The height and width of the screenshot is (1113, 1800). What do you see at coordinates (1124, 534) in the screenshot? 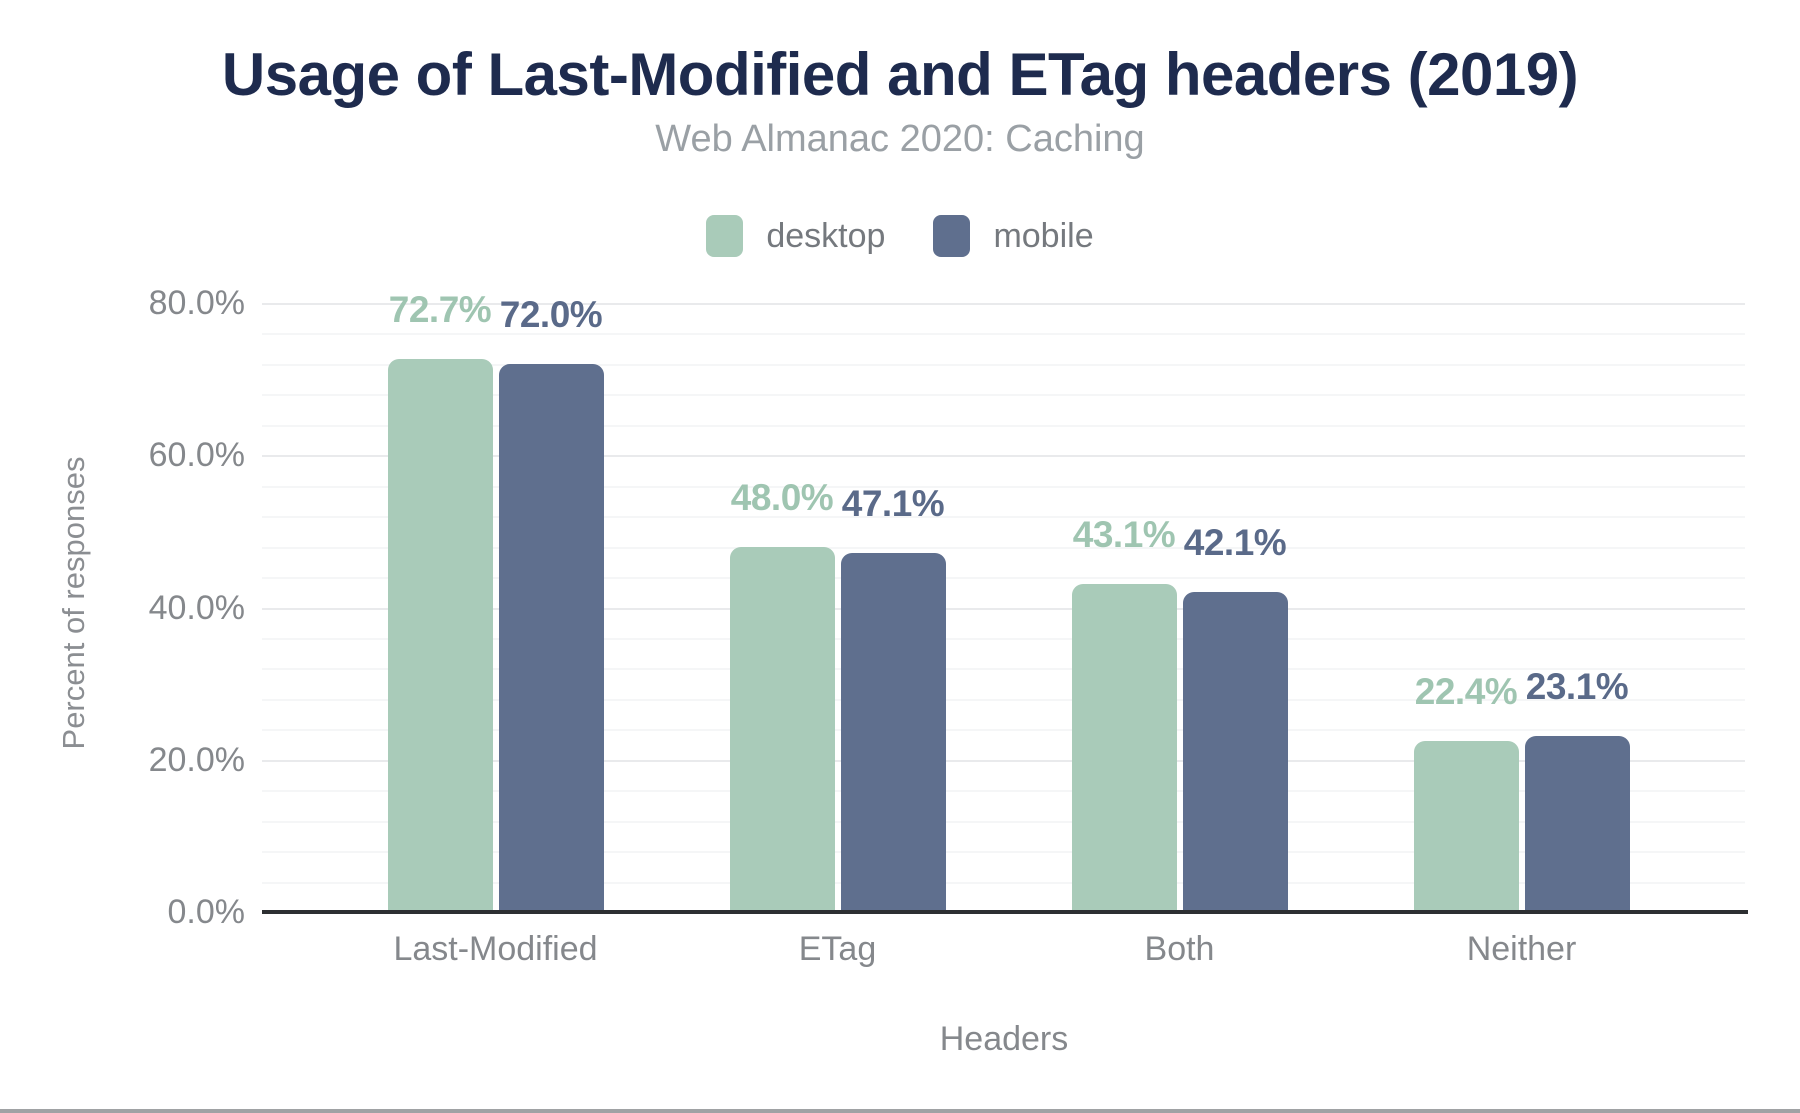
I see `bar-value-label-desktop: 43.1%` at bounding box center [1124, 534].